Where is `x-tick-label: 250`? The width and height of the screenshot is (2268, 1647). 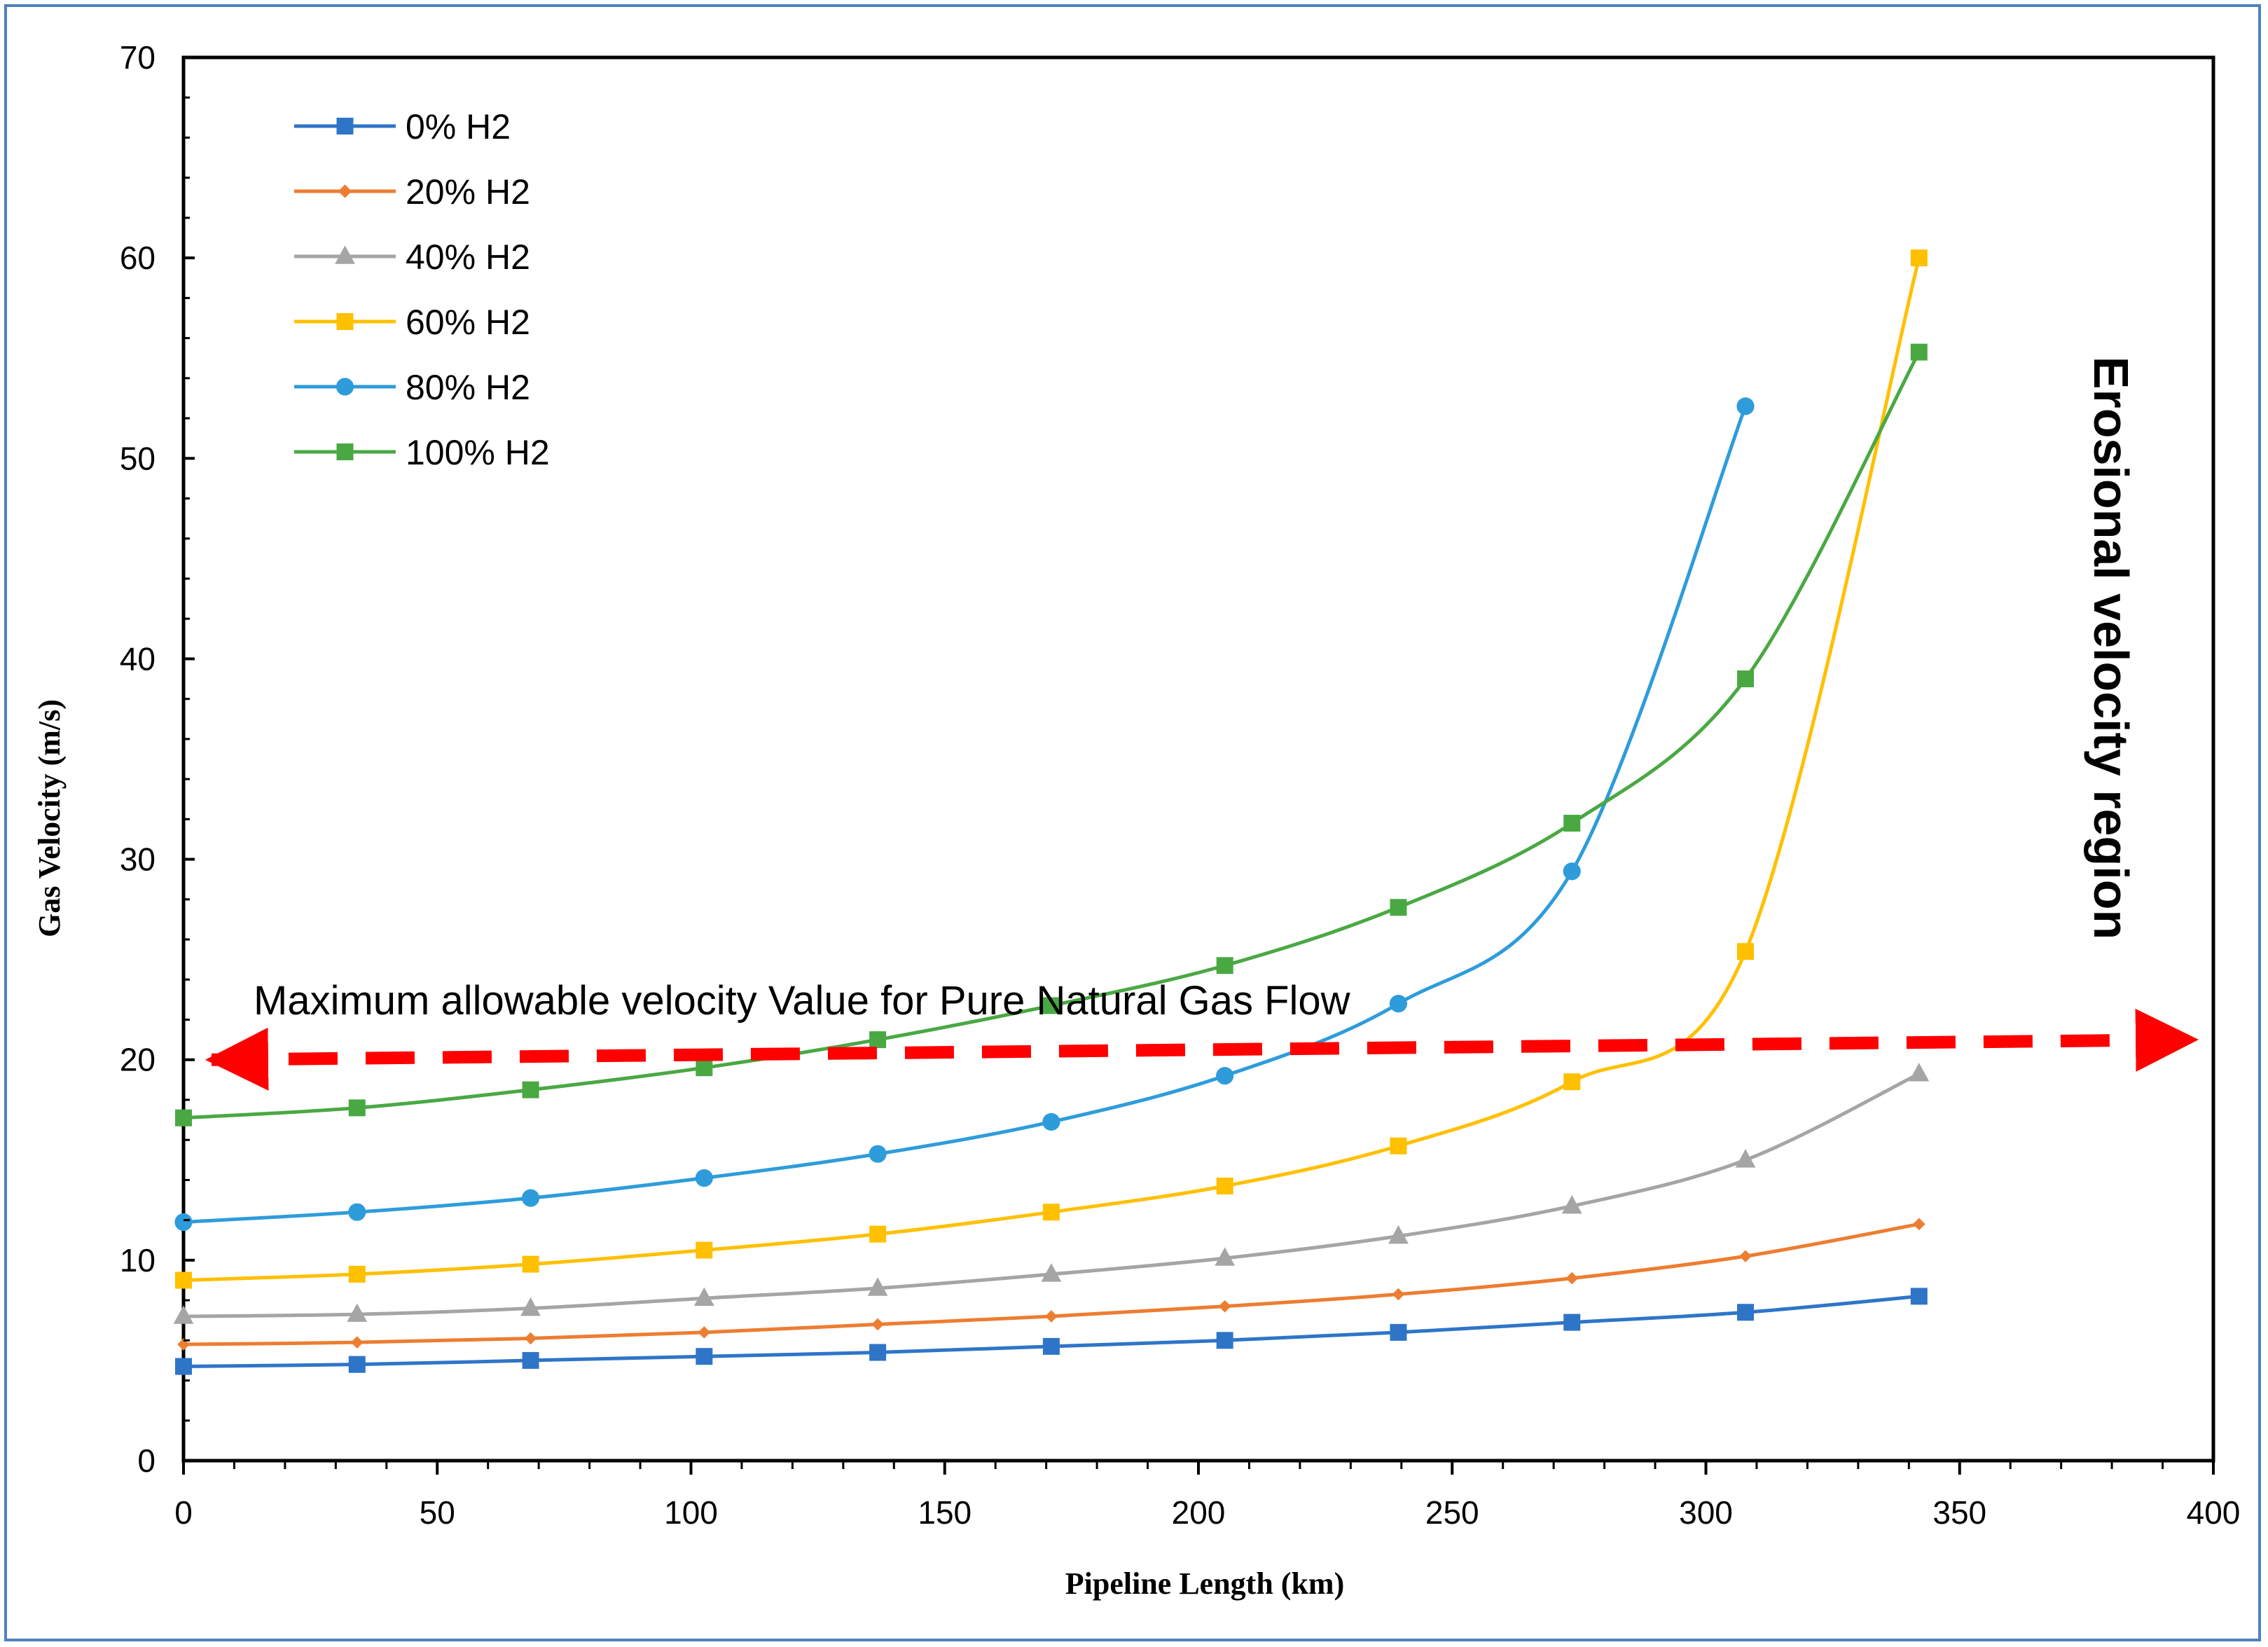 x-tick-label: 250 is located at coordinates (1452, 1512).